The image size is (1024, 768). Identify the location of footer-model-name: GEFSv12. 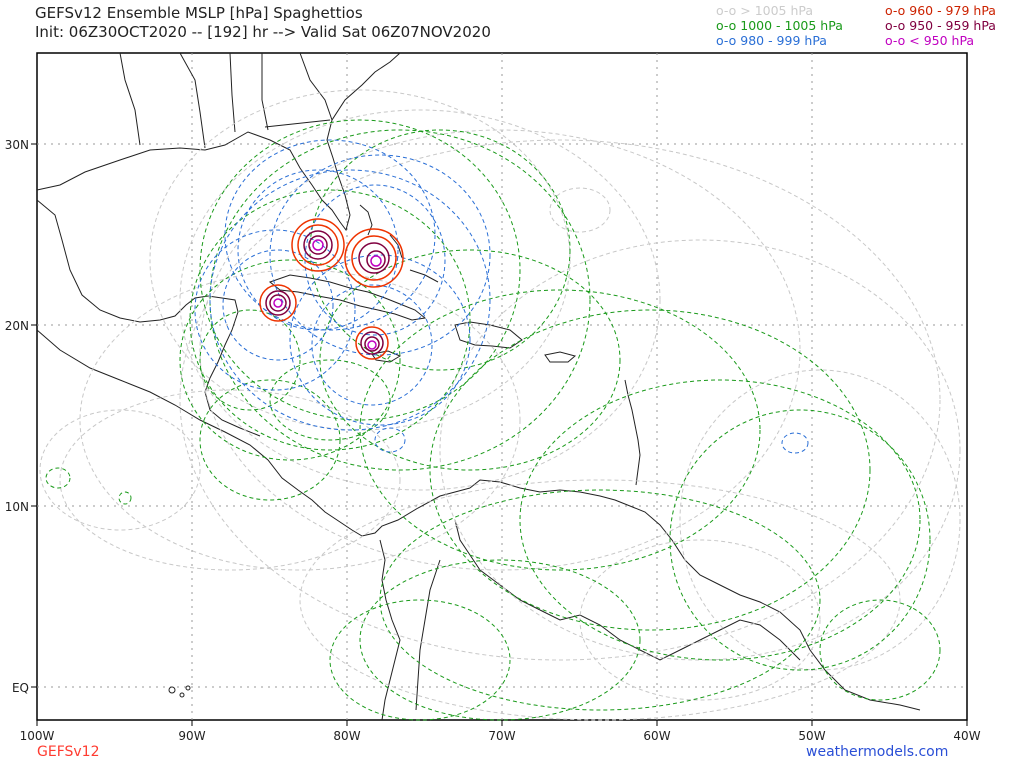
(68, 752).